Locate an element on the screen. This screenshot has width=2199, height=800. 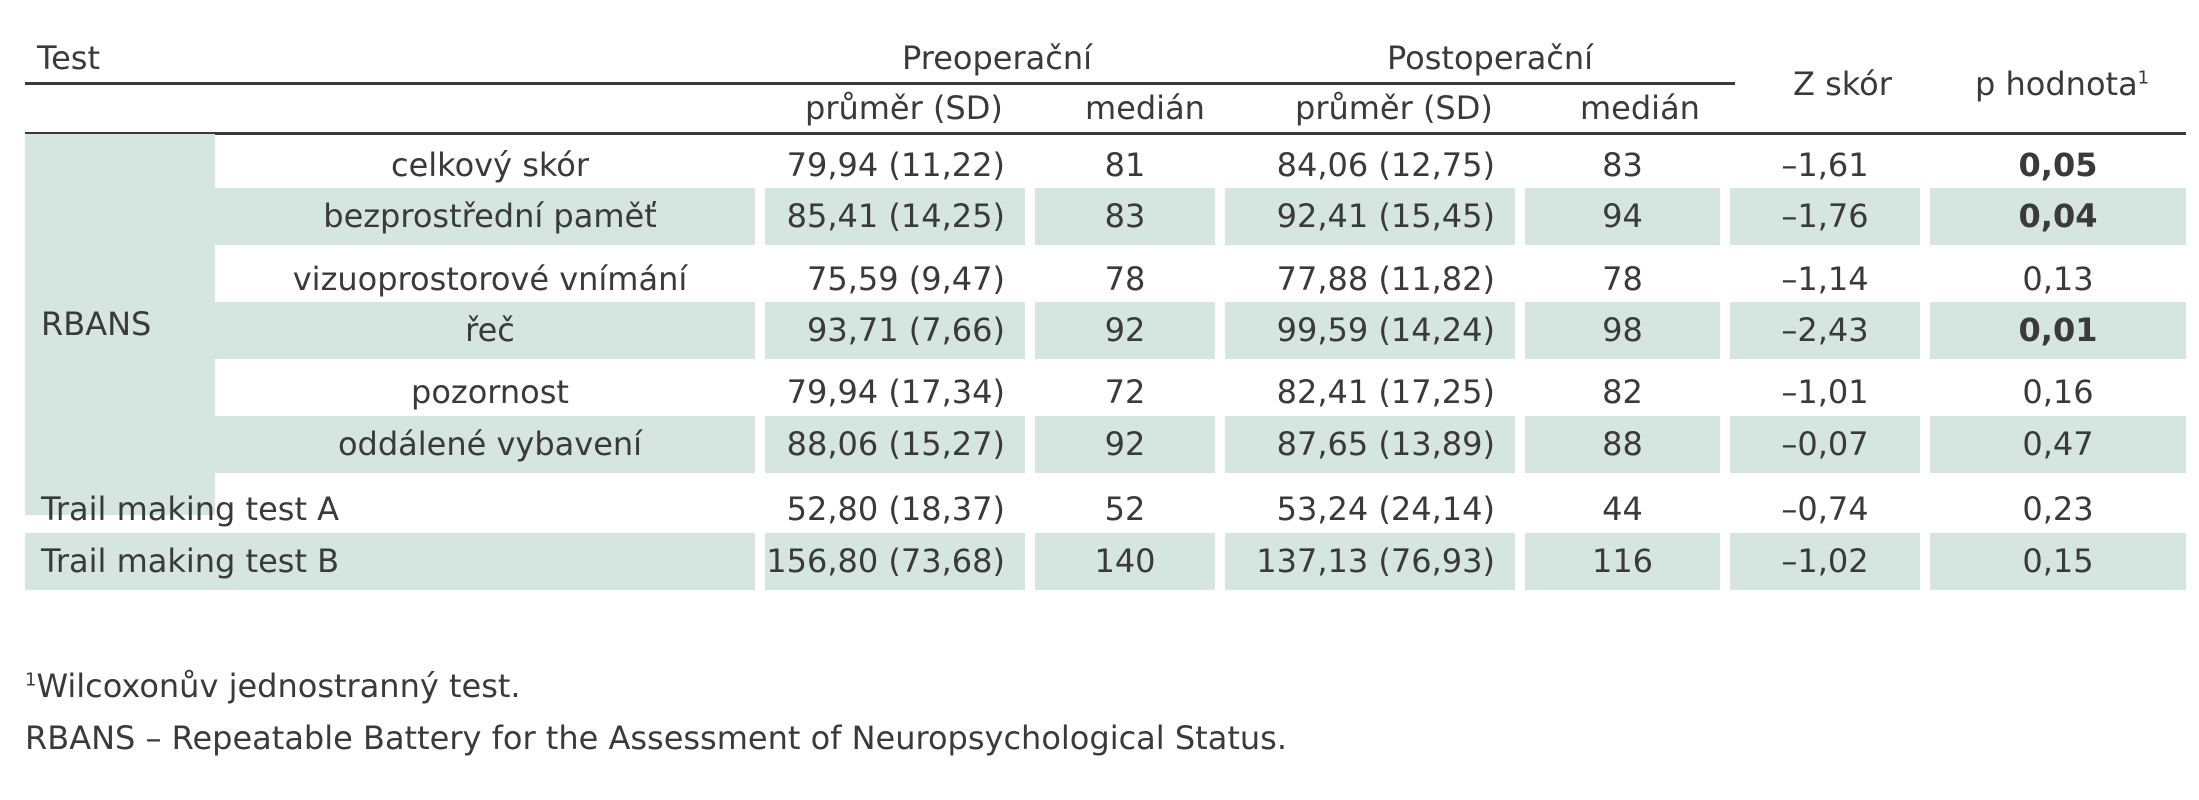
cell-post-median: 98 is located at coordinates (1622, 330).